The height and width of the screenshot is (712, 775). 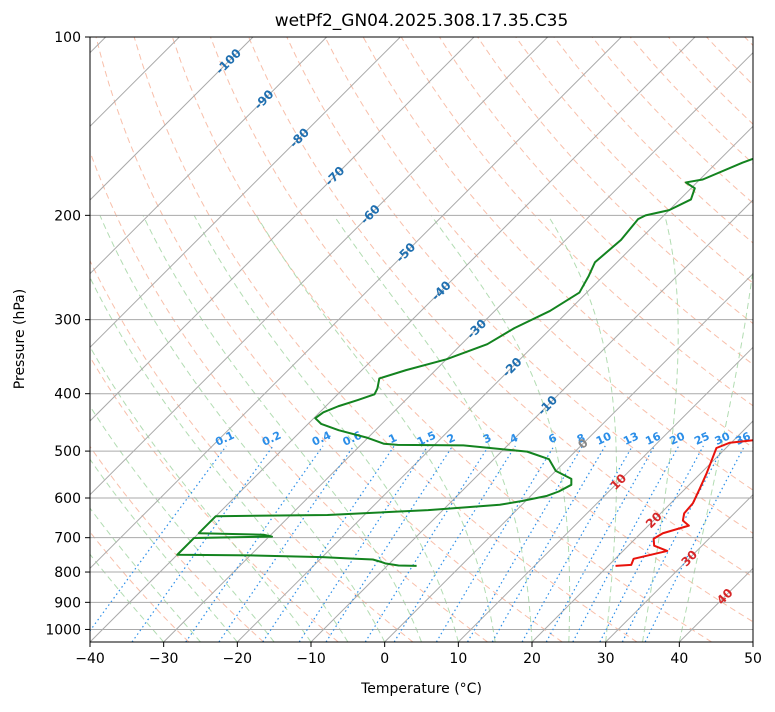 What do you see at coordinates (679, 659) in the screenshot?
I see `x-tick-label: 40` at bounding box center [679, 659].